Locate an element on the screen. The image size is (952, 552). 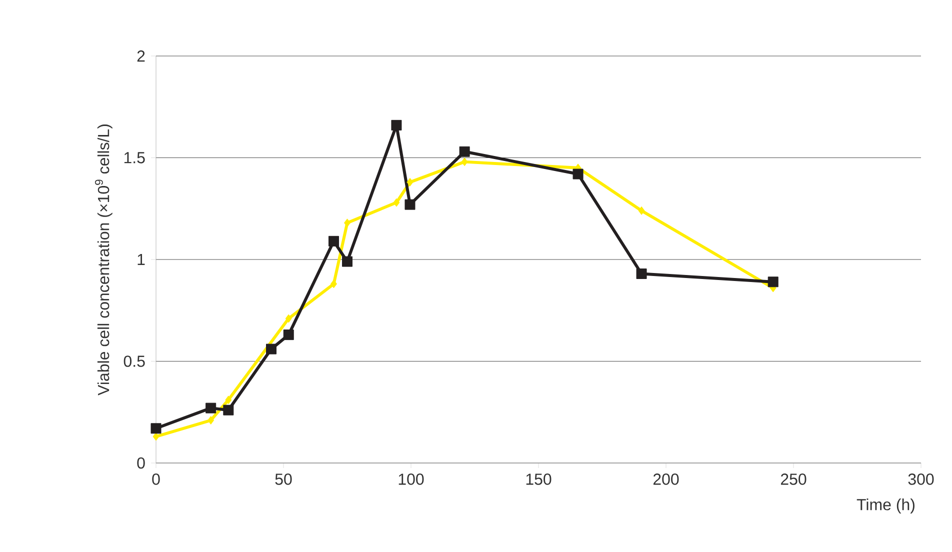
x-tick-label: 50 is located at coordinates (283, 479).